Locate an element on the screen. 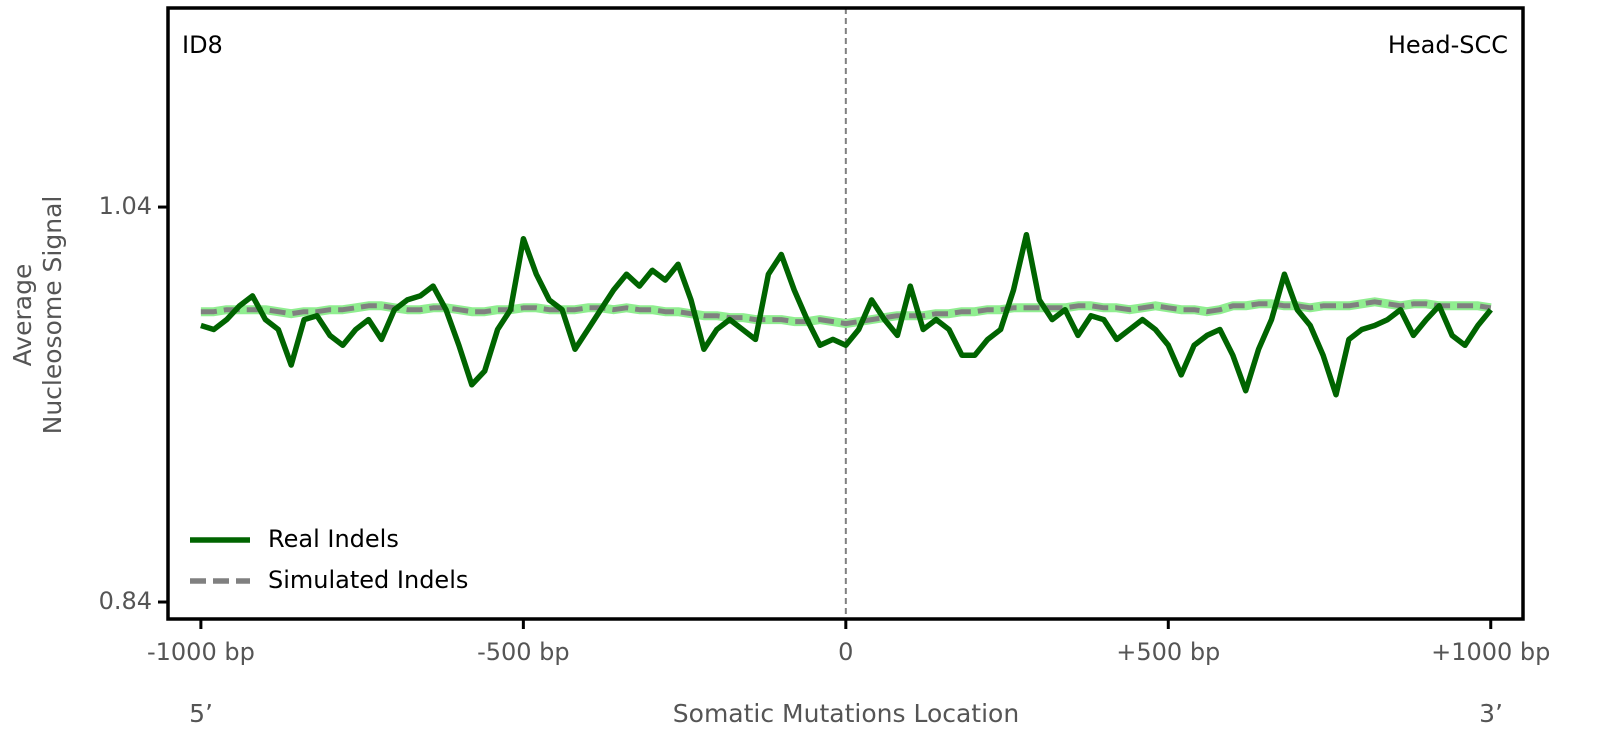  y-axis-label: Average is located at coordinates (22, 315).